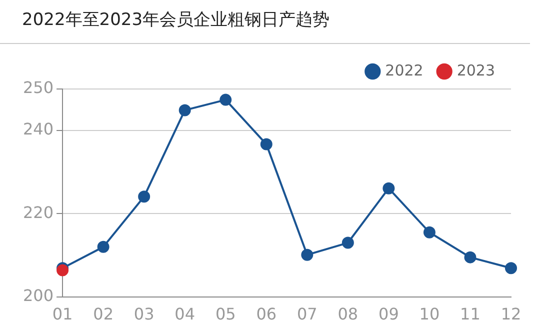 The image size is (537, 330). I want to click on x-tick-label: 09, so click(388, 314).